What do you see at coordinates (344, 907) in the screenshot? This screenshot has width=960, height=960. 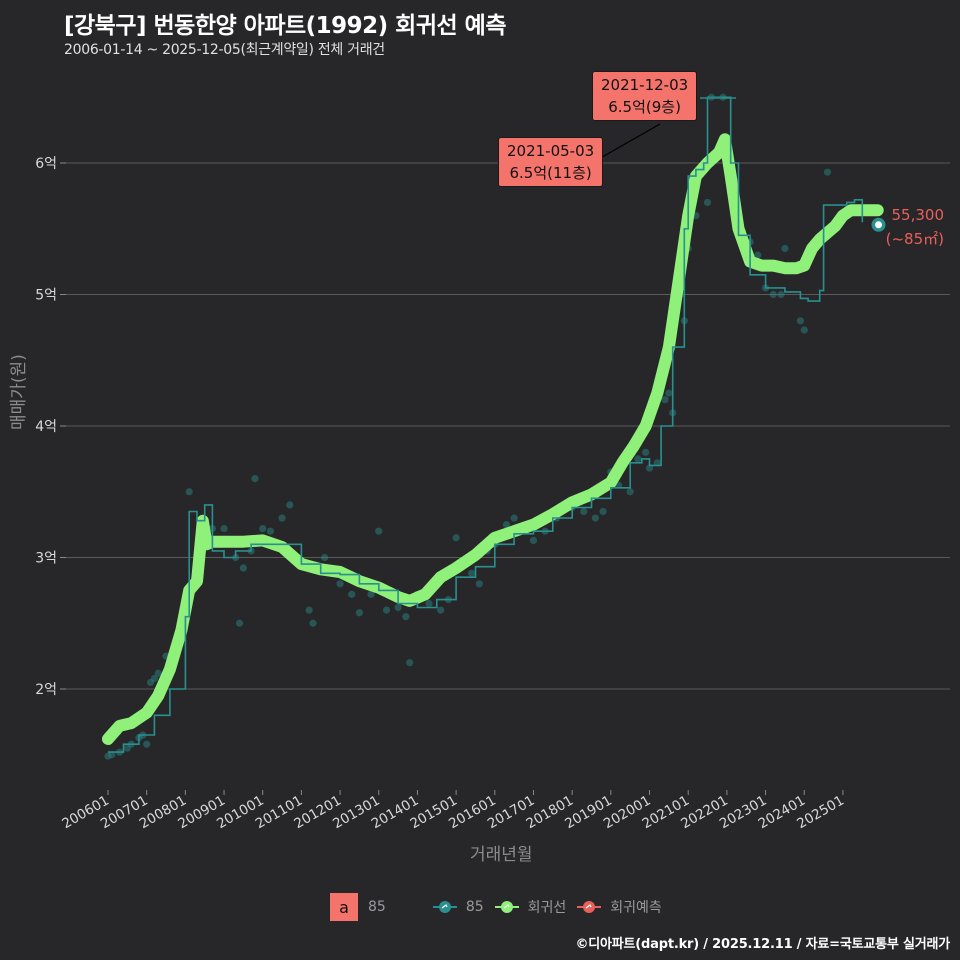 I see `legend-fill-key: a` at bounding box center [344, 907].